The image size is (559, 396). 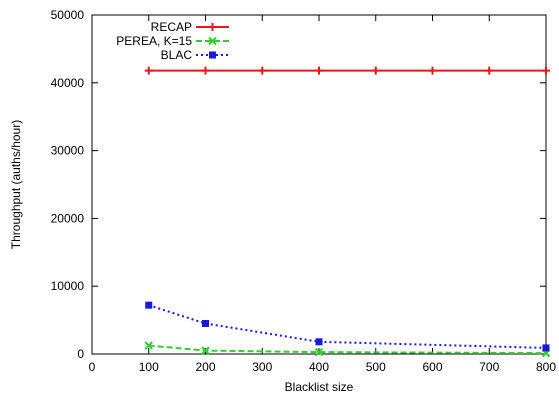 I want to click on x-axis-label: Blacklist size, so click(x=319, y=387).